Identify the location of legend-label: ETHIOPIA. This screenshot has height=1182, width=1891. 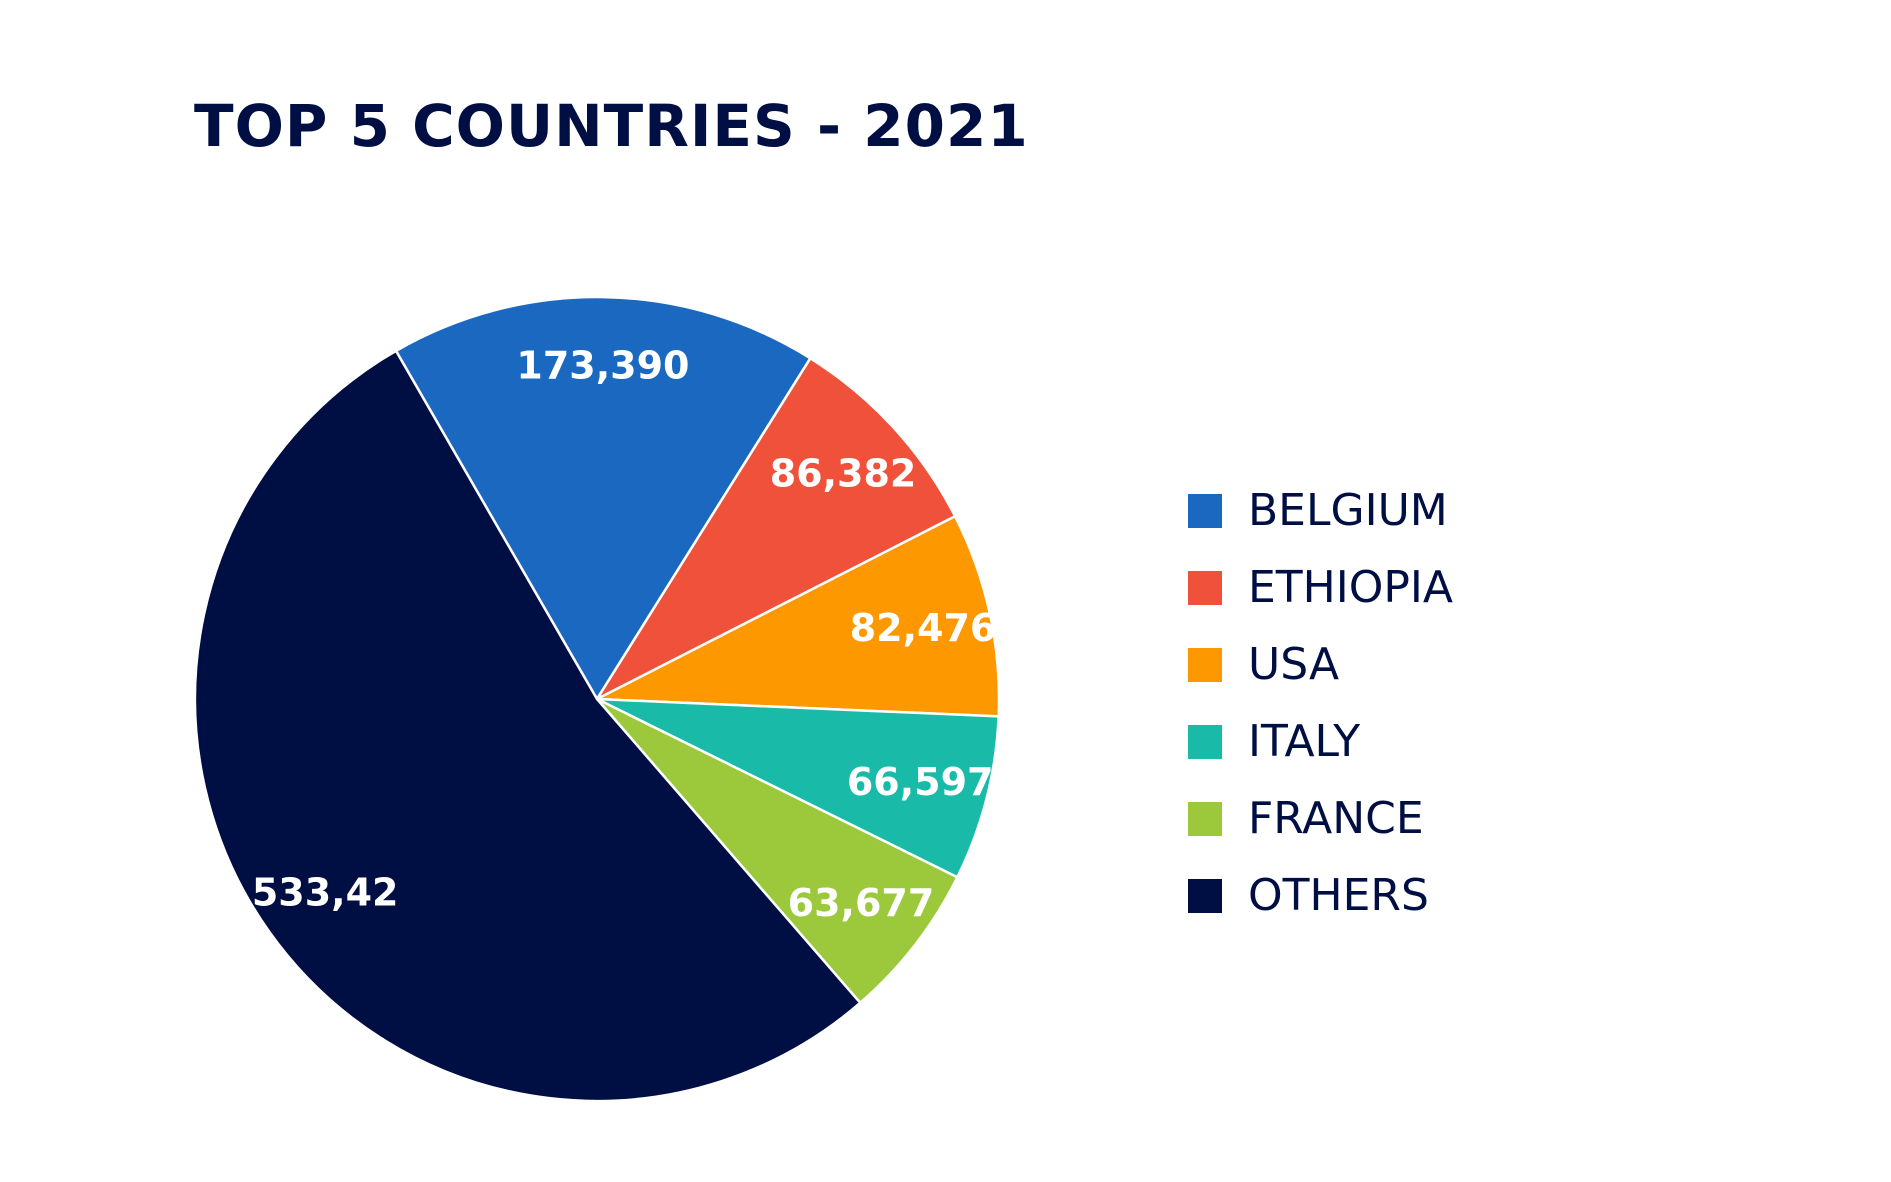
(1350, 587).